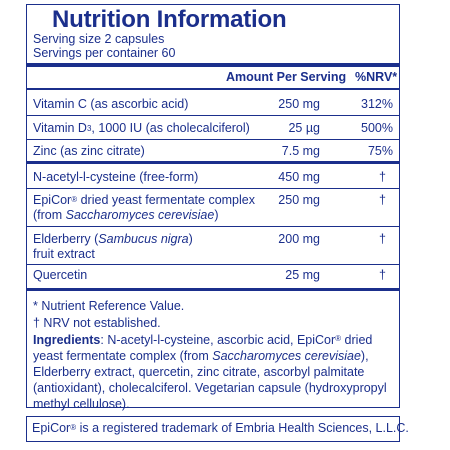  Describe the element at coordinates (64, 254) in the screenshot. I see `nutrient-name-line2: fruit extract` at that location.